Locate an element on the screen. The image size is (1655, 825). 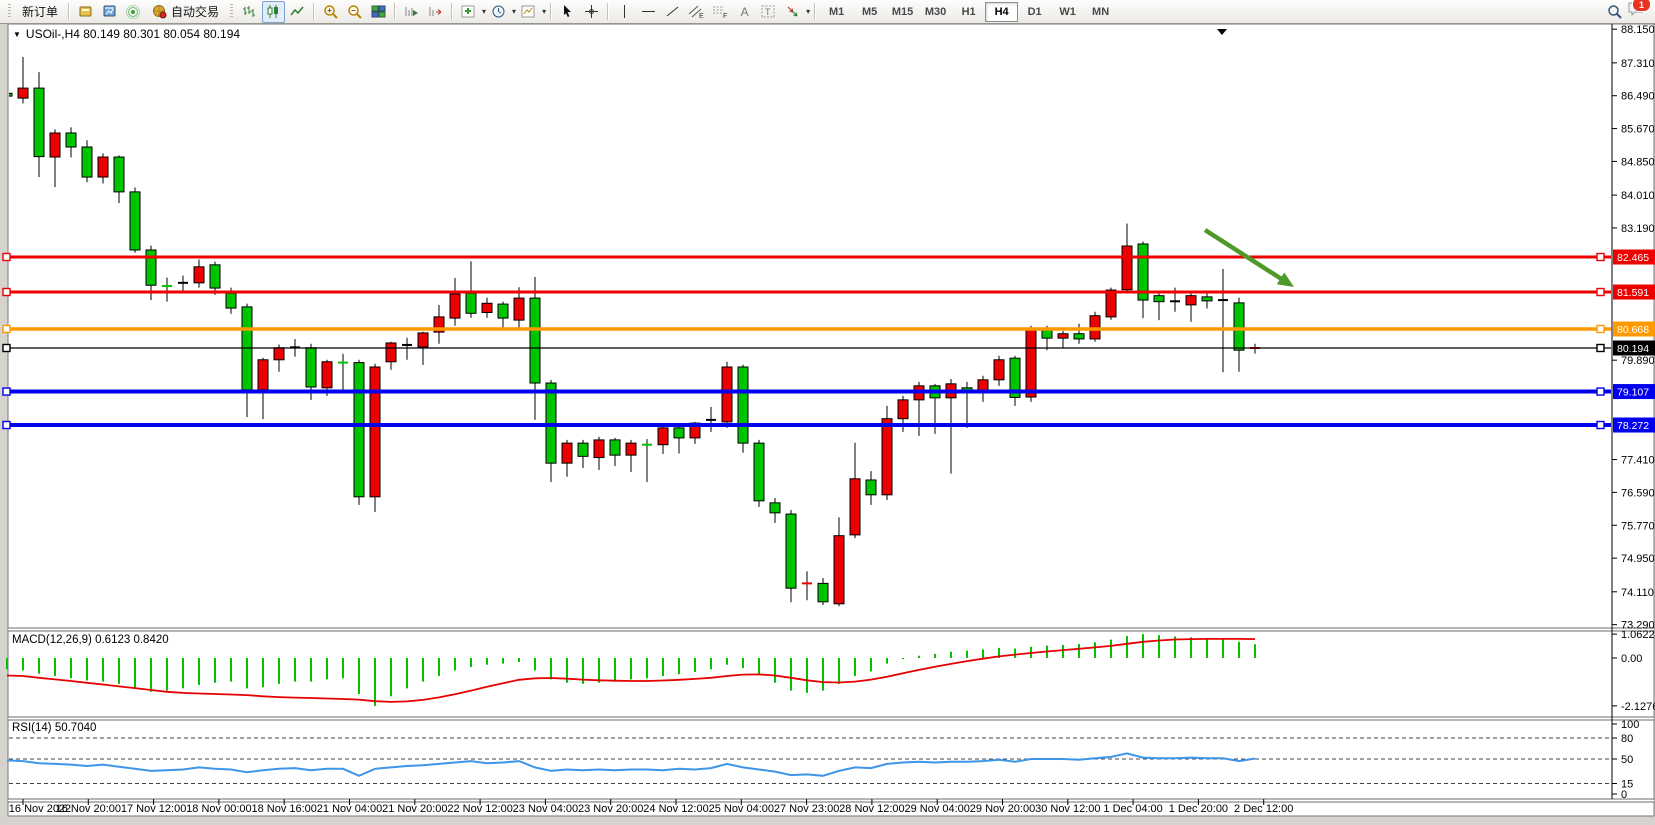
timeframe-m30: M30 is located at coordinates (935, 11).